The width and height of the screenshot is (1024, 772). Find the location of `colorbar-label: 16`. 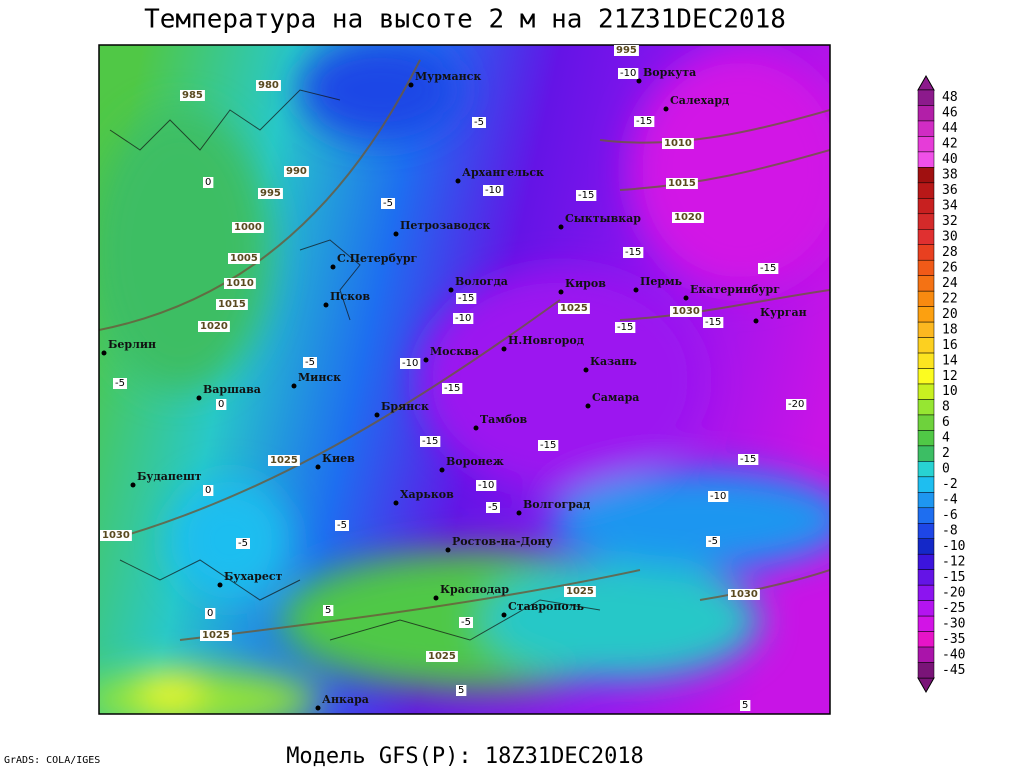

colorbar-label: 16 is located at coordinates (950, 345).